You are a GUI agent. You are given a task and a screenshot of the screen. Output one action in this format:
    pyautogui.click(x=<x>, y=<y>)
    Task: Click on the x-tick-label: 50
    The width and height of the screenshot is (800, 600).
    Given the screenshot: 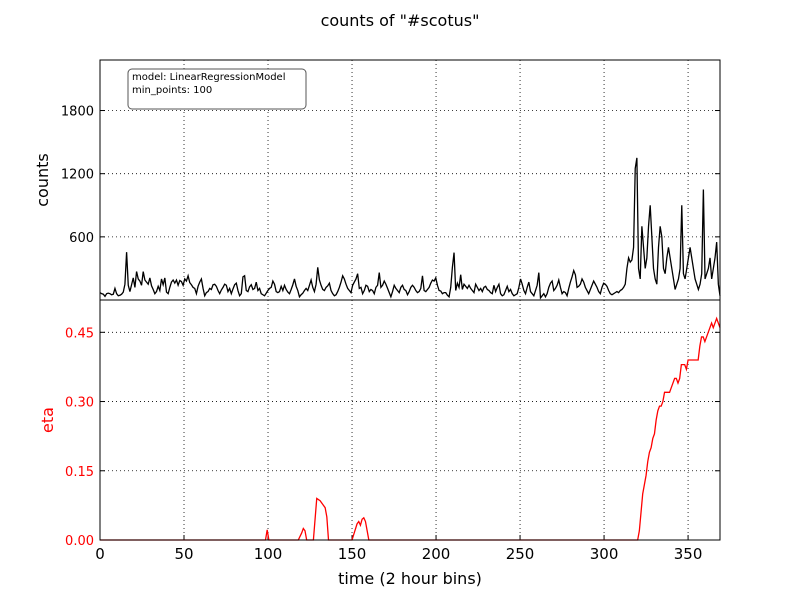 What is the action you would take?
    pyautogui.click(x=183, y=554)
    